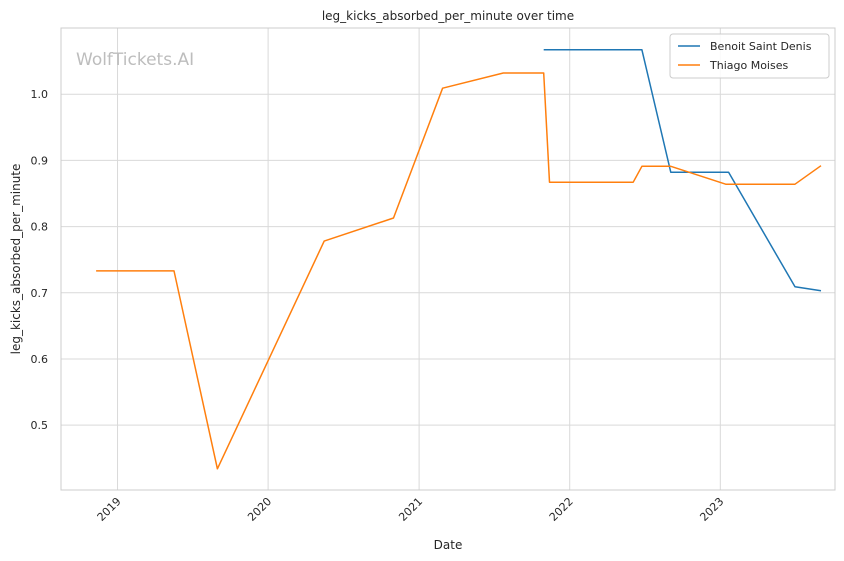 The height and width of the screenshot is (561, 844). I want to click on y-tick-label: 0.8, so click(40, 227).